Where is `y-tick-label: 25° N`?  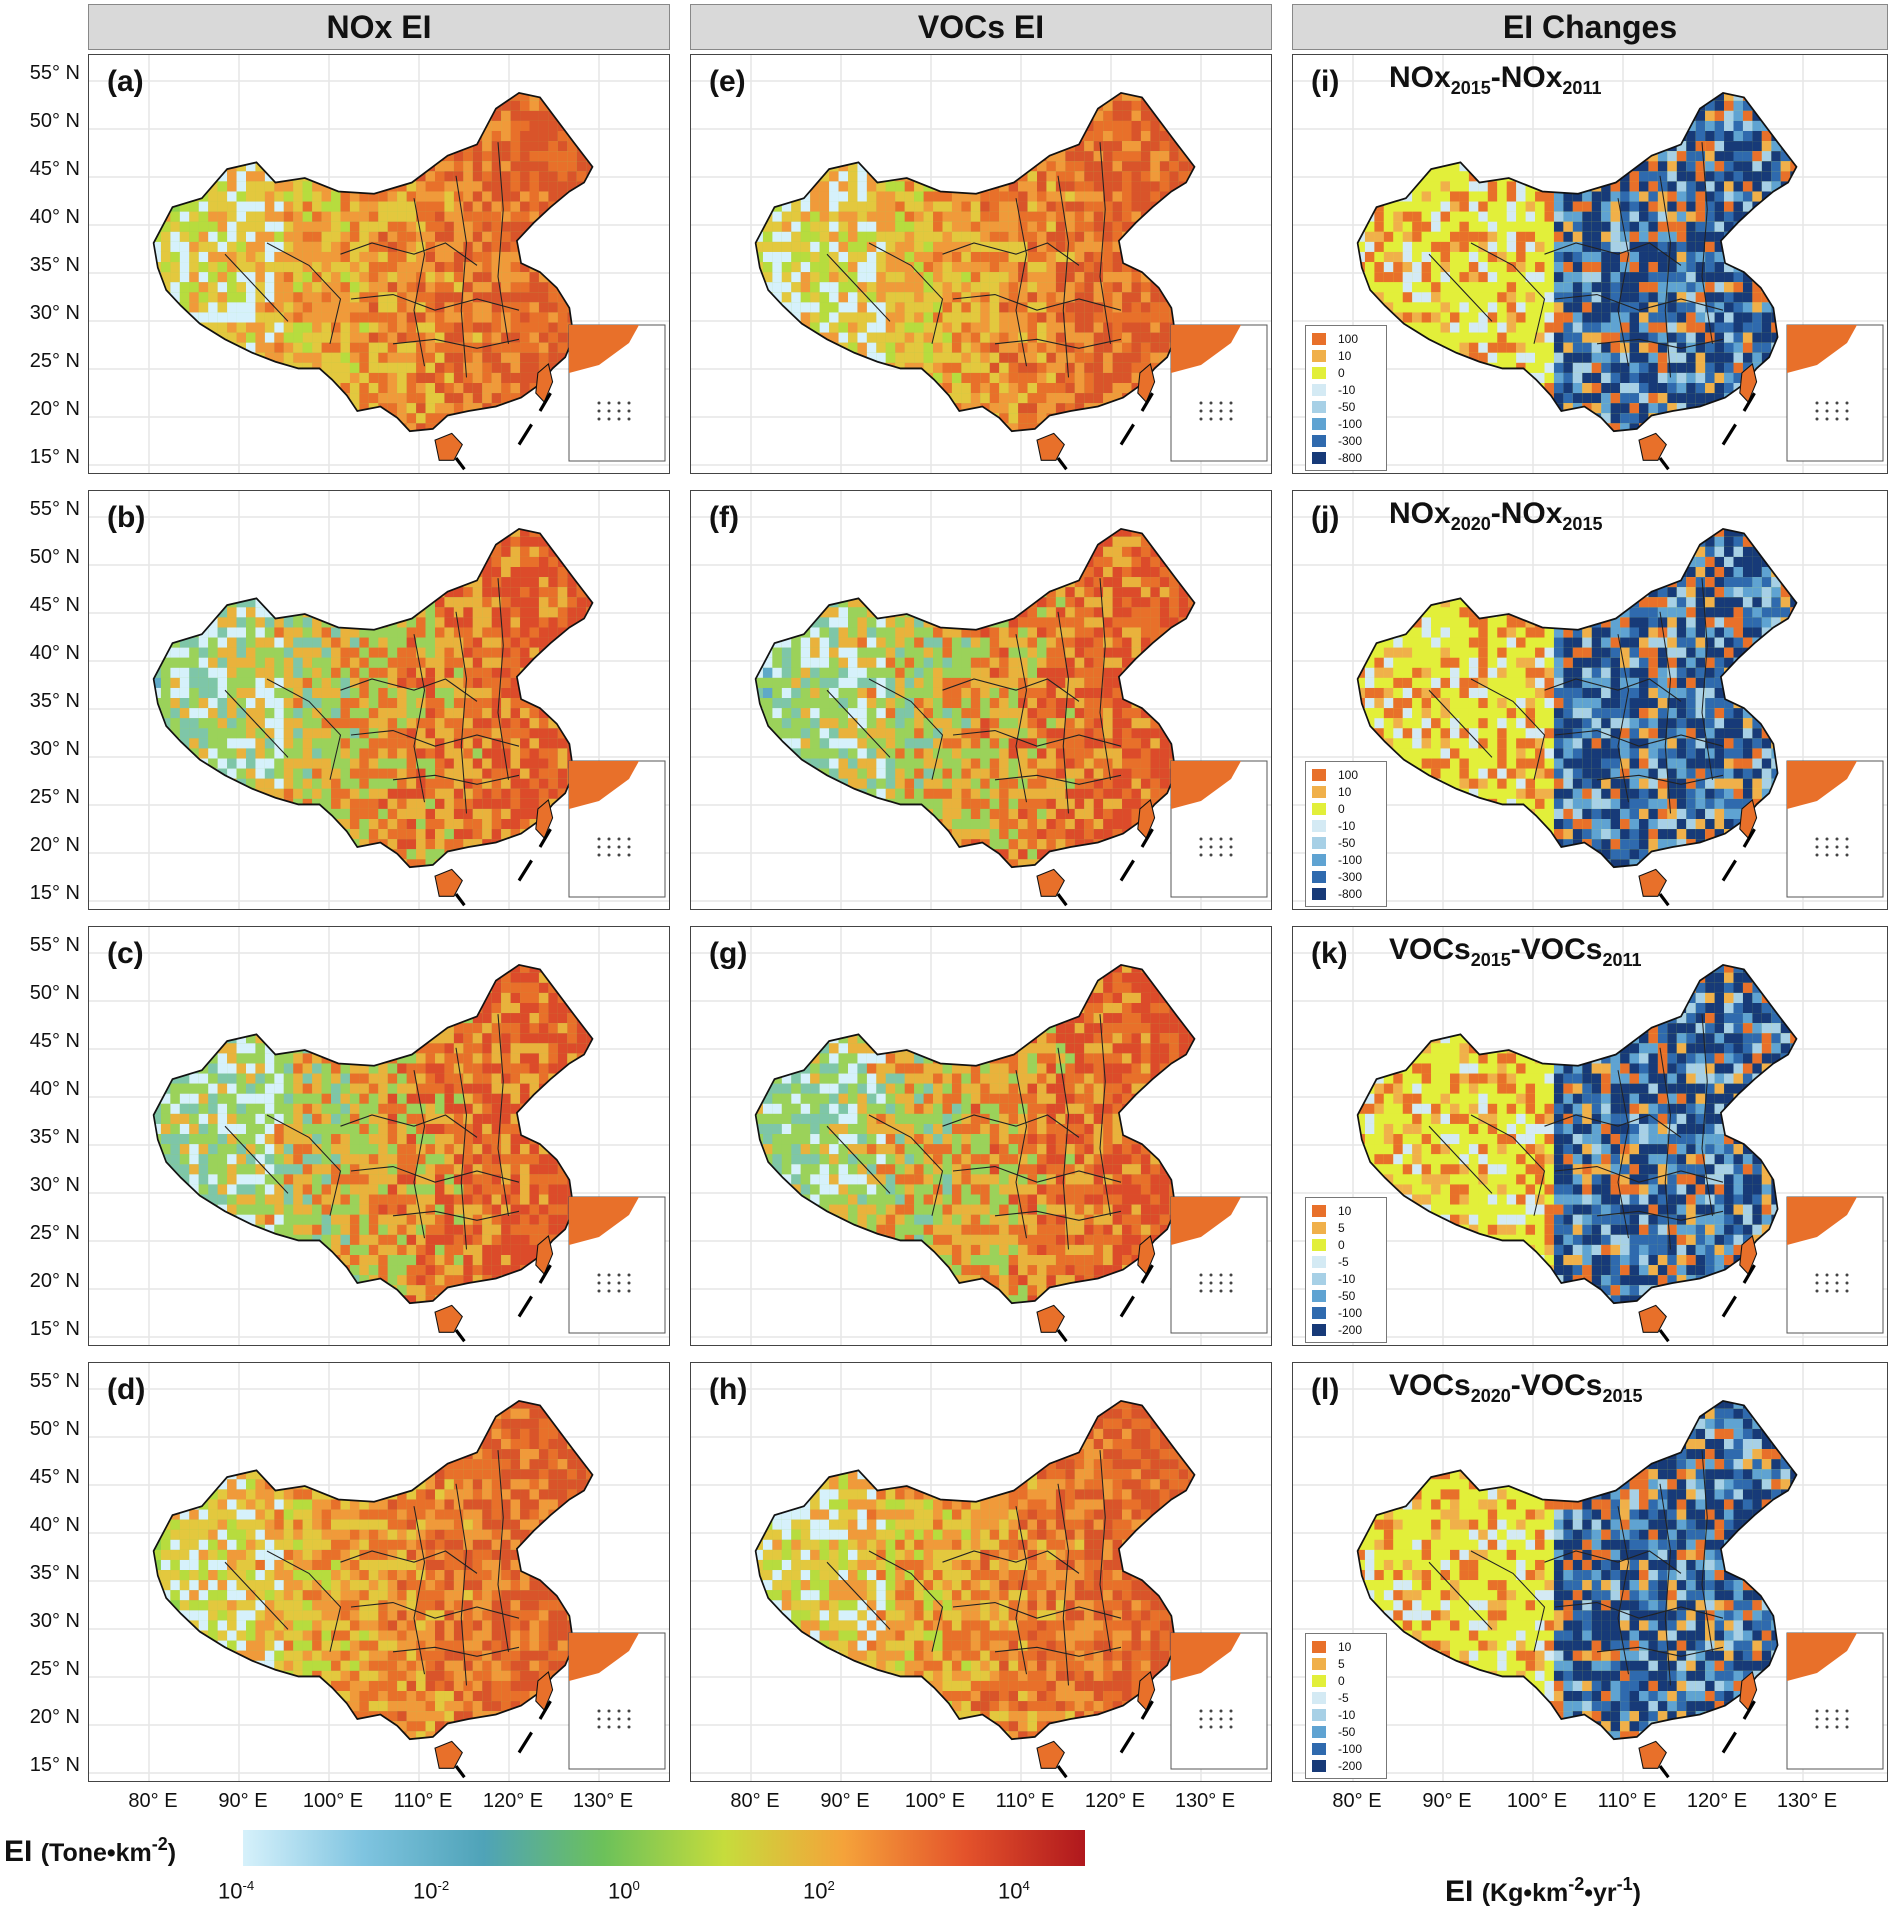
y-tick-label: 25° N is located at coordinates (45, 1669).